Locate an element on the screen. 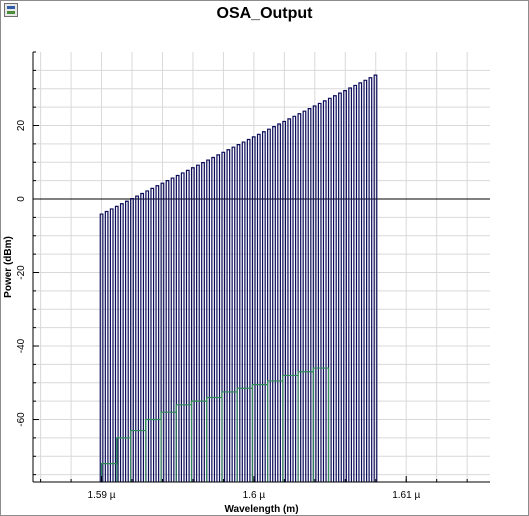 This screenshot has width=529, height=516. y-tick-label: -40 is located at coordinates (21, 345).